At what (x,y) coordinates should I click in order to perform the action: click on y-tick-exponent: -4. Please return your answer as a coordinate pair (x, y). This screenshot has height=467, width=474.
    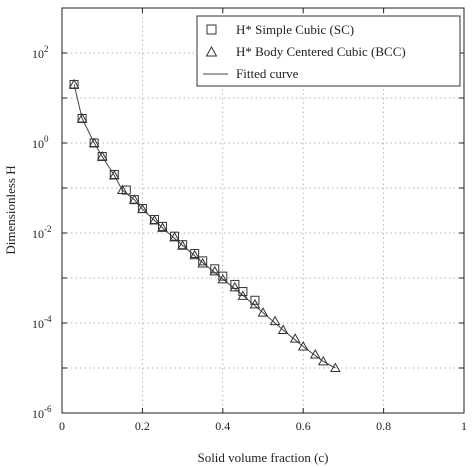
    Looking at the image, I should click on (48, 319).